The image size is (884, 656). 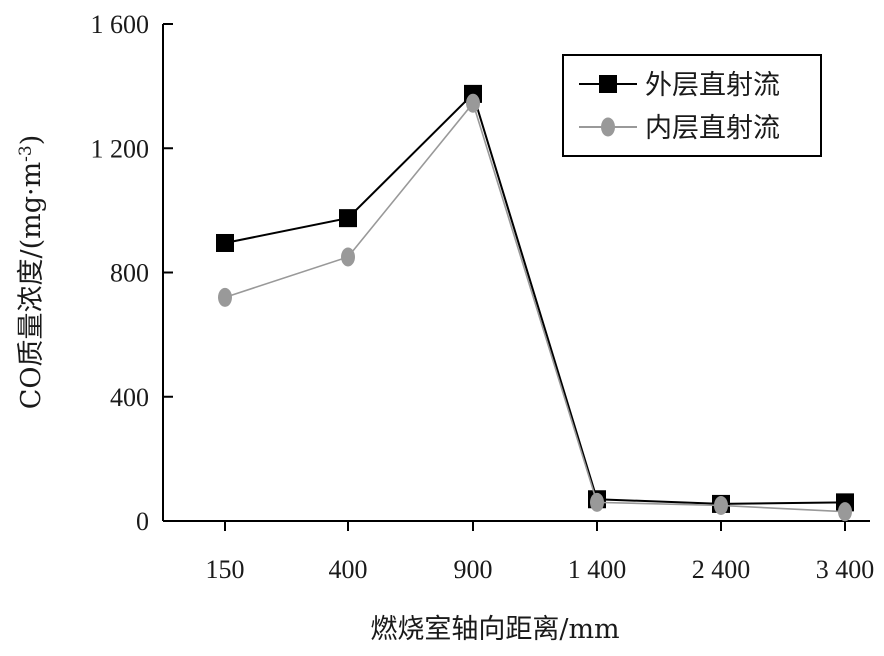 What do you see at coordinates (120, 24) in the screenshot?
I see `y-tick-label: 1 600` at bounding box center [120, 24].